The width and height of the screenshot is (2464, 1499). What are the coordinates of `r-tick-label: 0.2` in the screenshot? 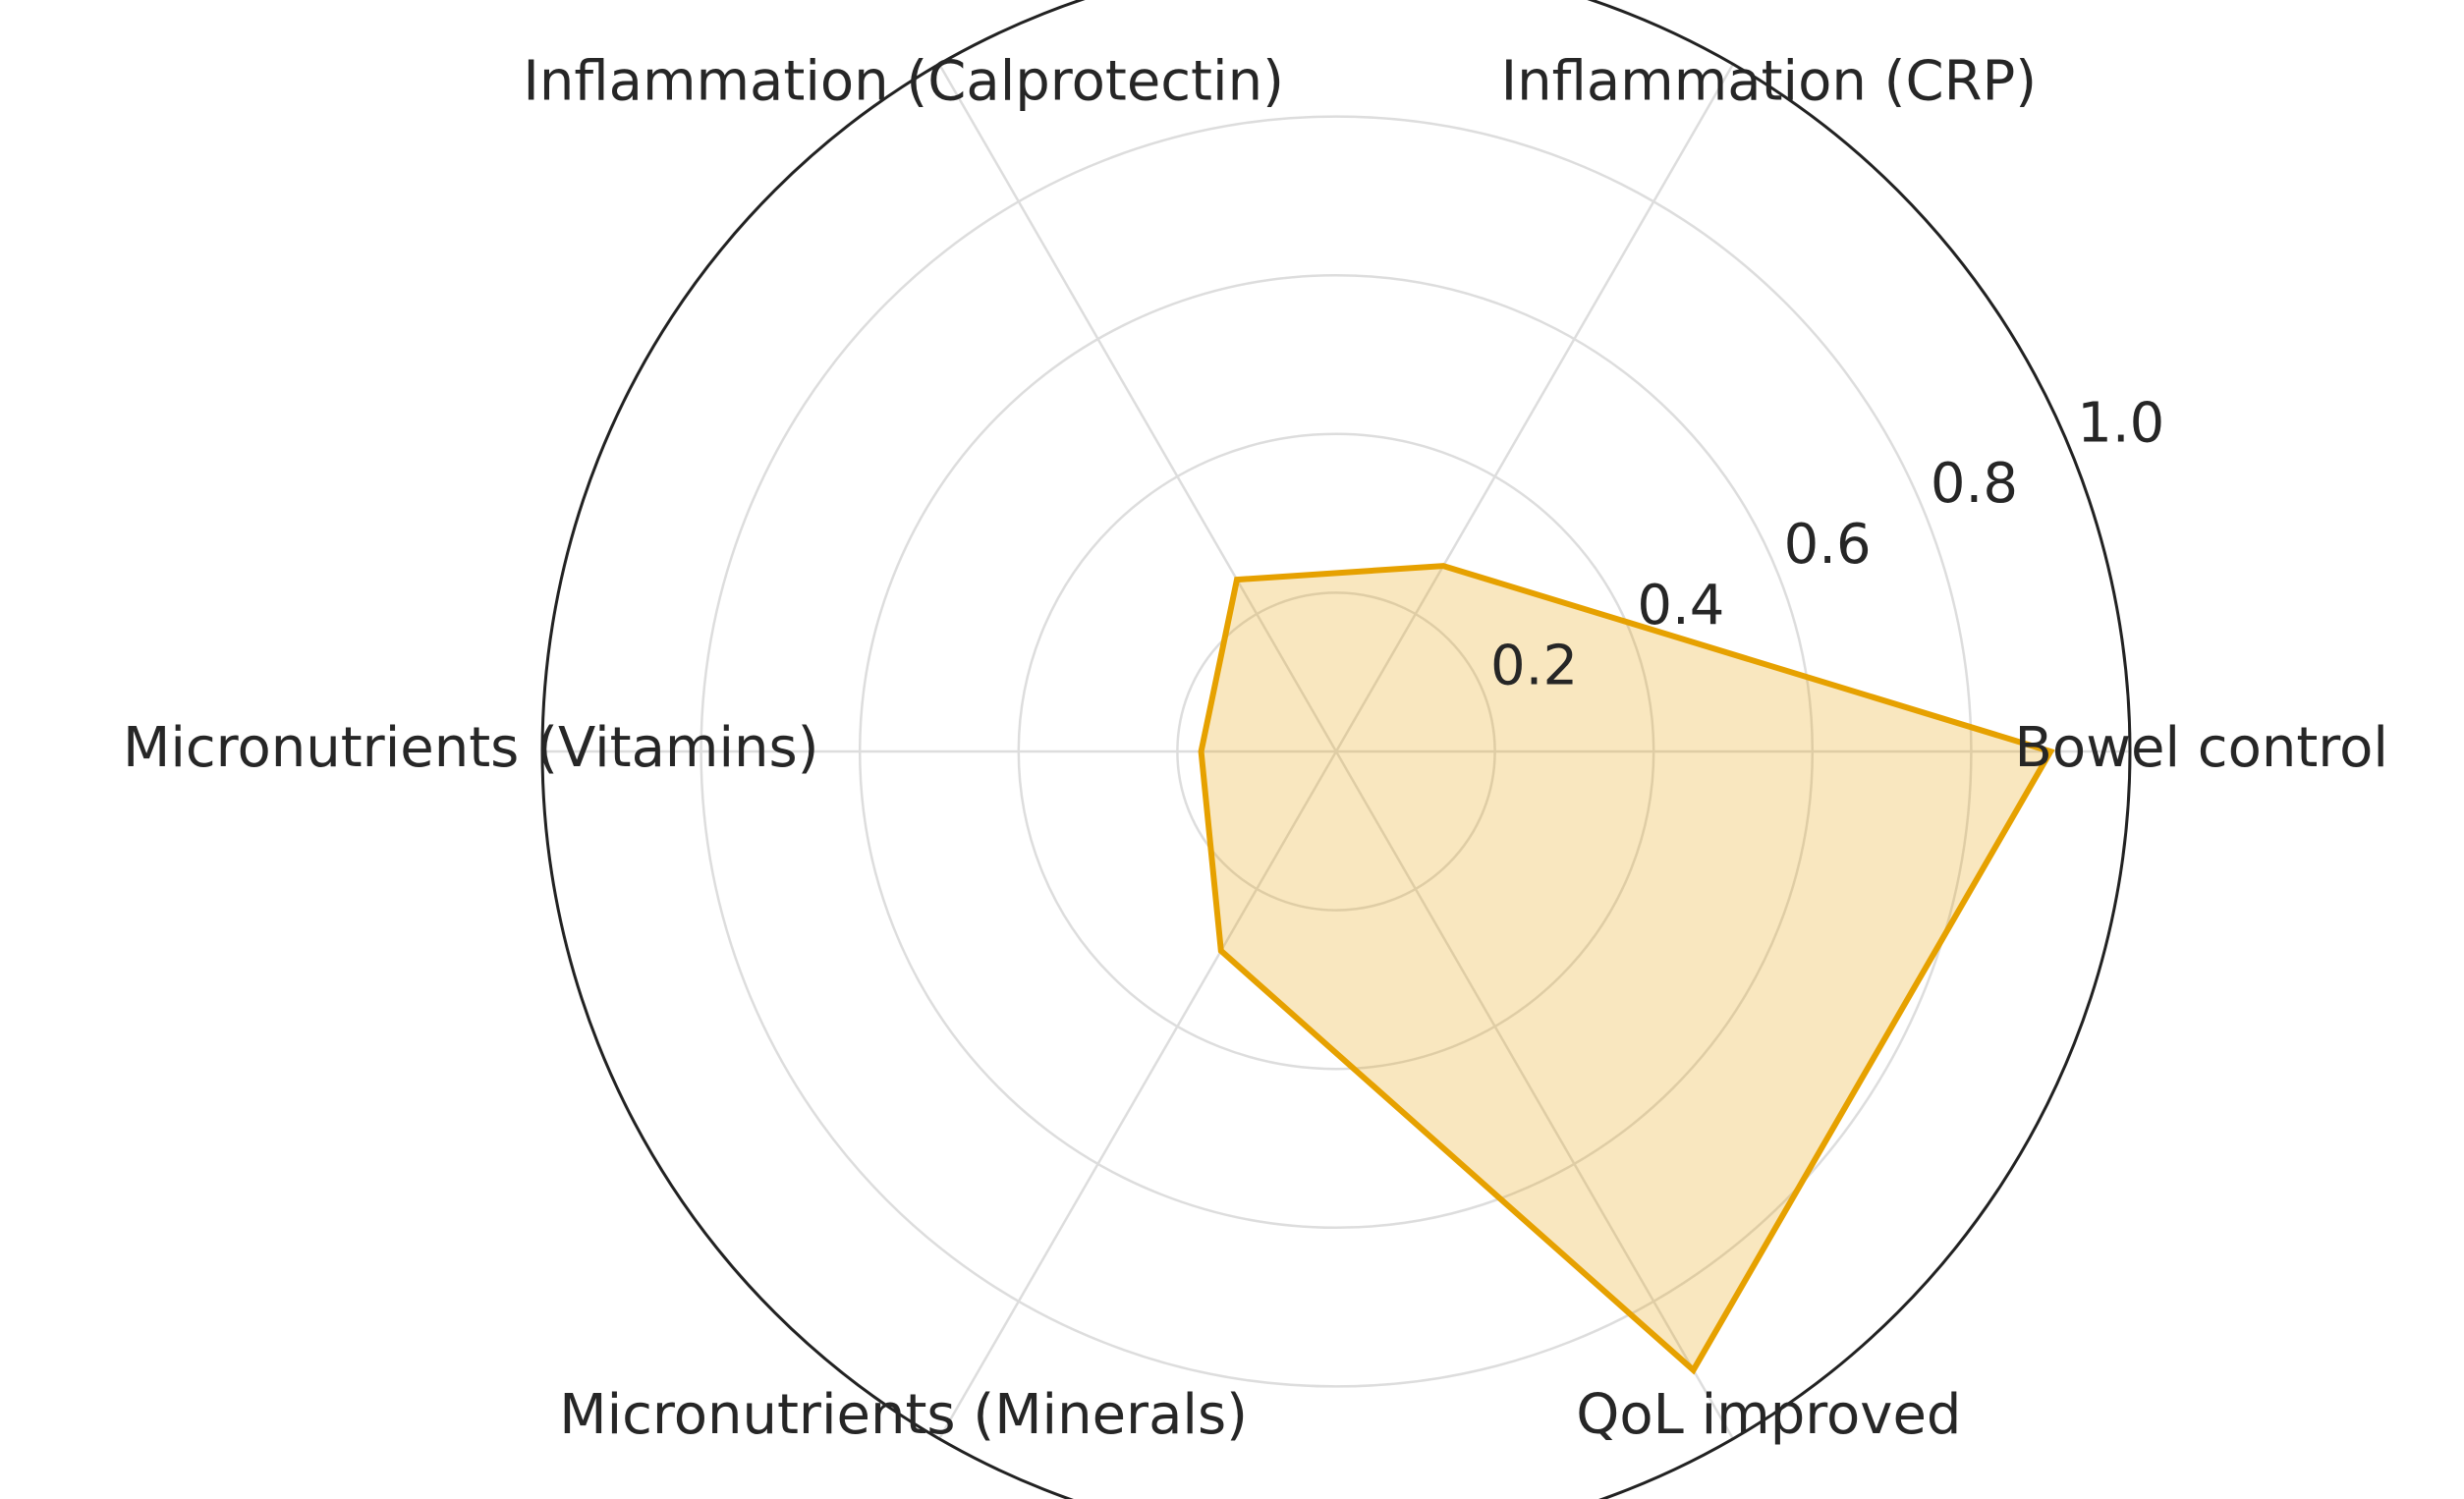 It's located at (1534, 667).